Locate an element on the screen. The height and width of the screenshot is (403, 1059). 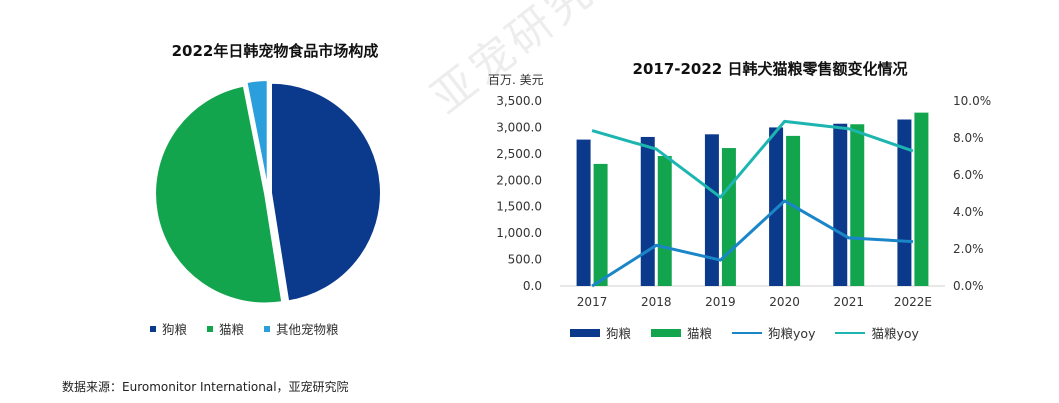
x-tick-label: 2017 is located at coordinates (592, 302).